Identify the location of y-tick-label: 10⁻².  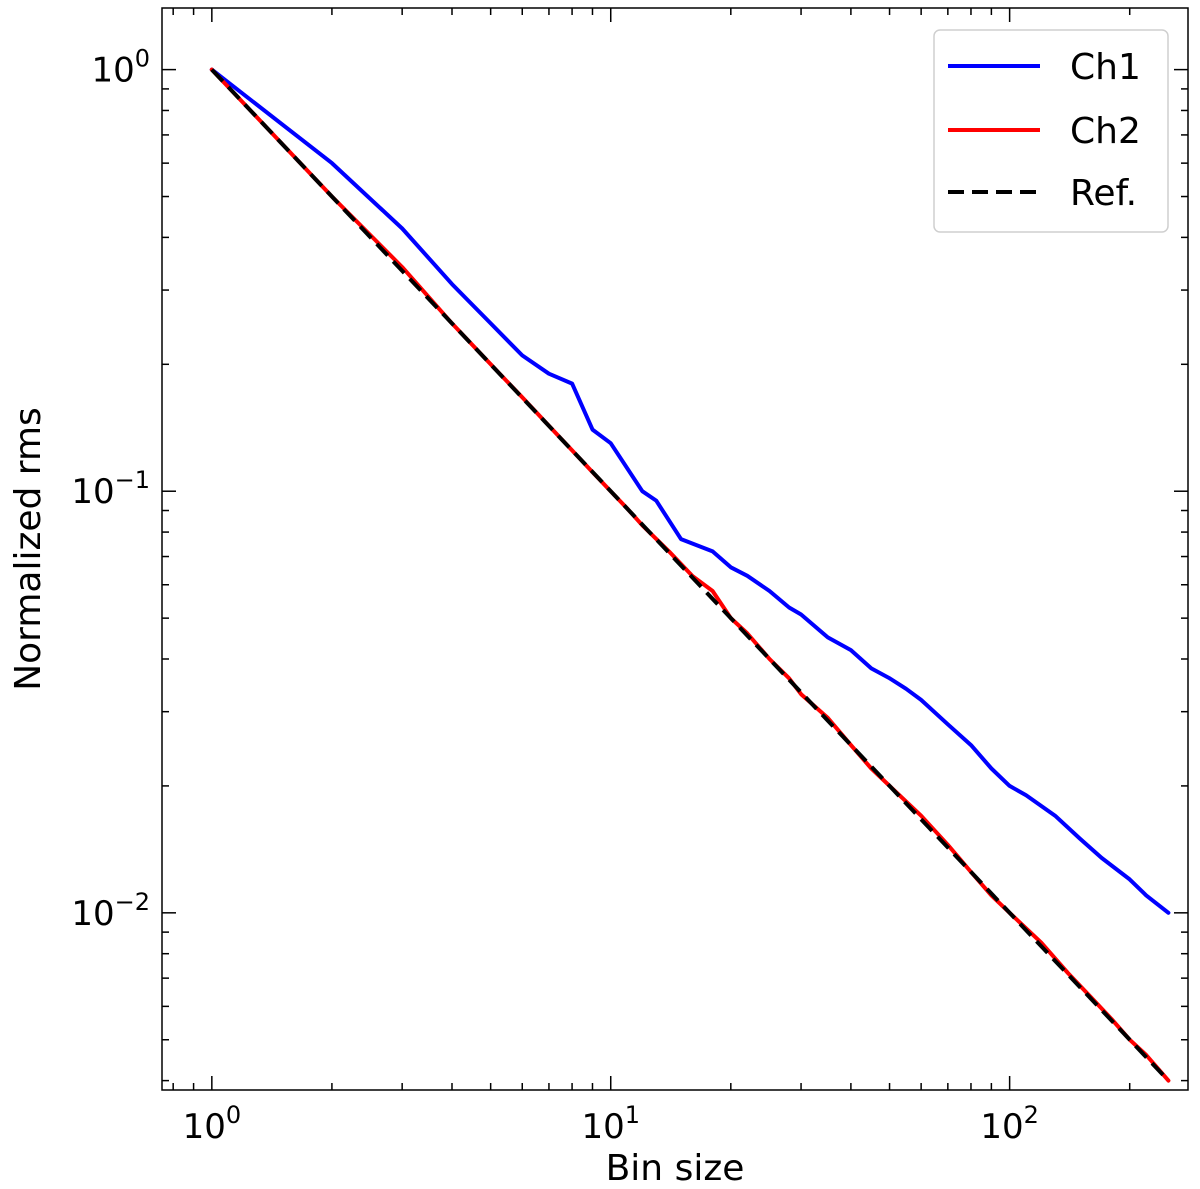
(110, 911).